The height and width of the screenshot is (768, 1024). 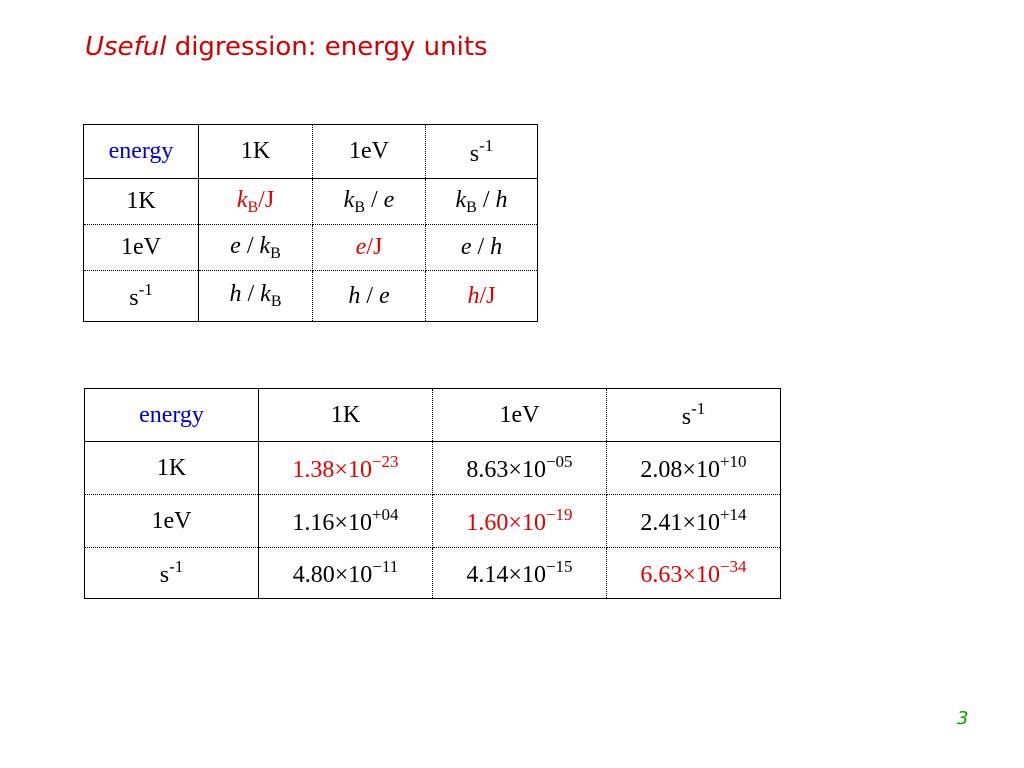 I want to click on cell: kB / h, so click(x=481, y=201).